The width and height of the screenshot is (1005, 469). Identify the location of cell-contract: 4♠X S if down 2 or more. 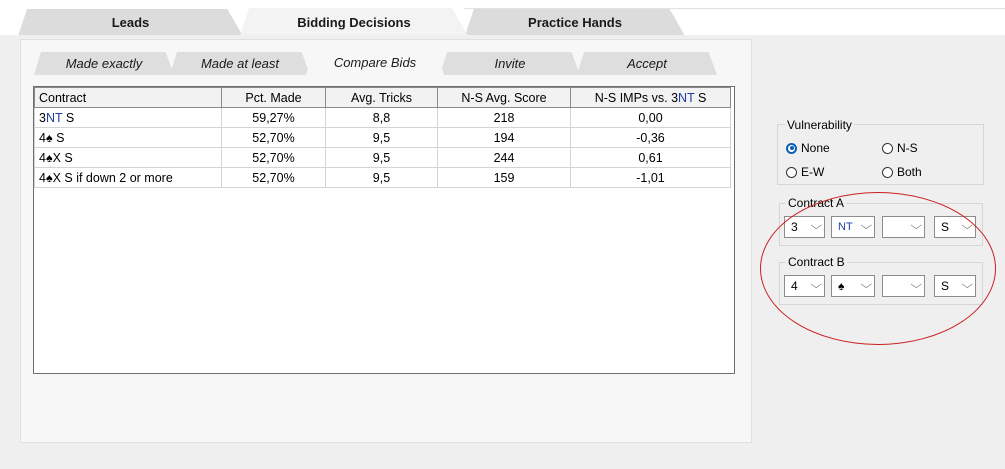
(128, 177).